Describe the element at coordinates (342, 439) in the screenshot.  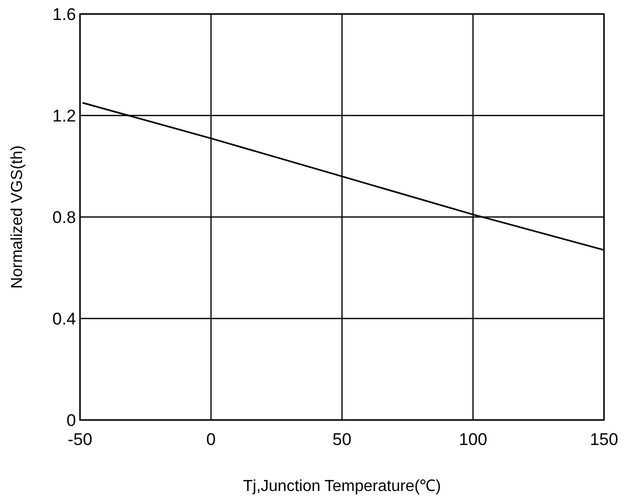
I see `x-tick-label: 50` at that location.